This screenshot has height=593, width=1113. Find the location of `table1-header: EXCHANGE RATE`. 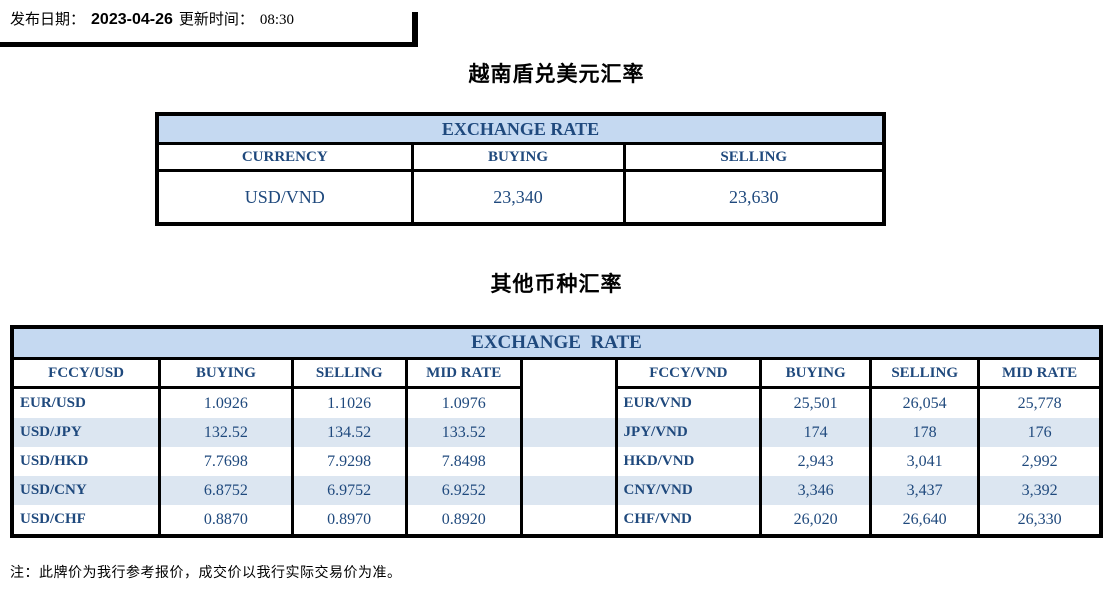

table1-header: EXCHANGE RATE is located at coordinates (520, 128).